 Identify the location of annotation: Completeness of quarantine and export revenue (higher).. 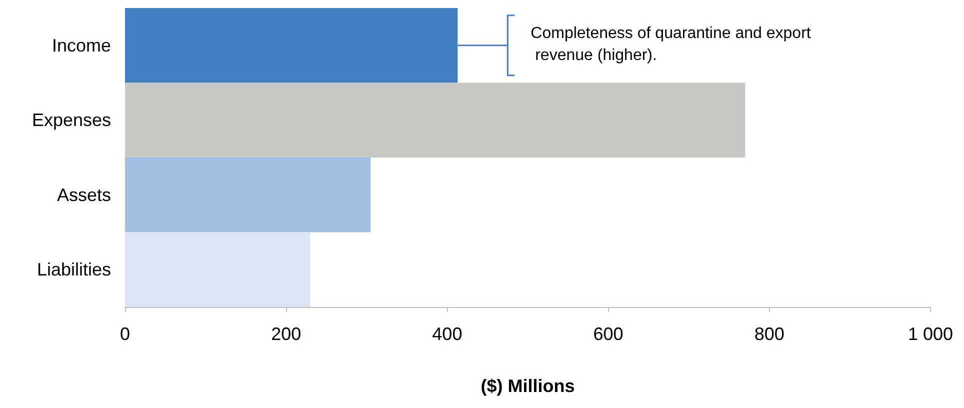
(671, 44).